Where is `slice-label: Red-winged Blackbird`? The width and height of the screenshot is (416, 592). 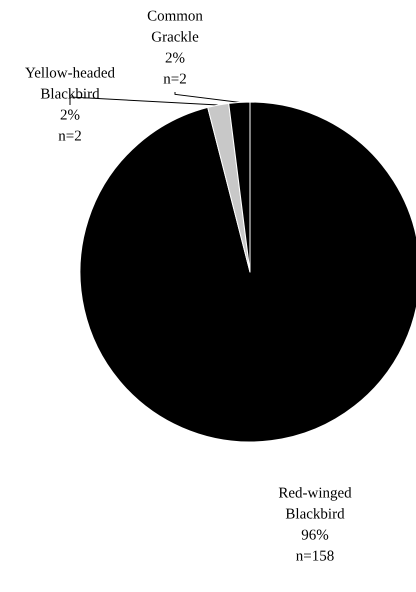 slice-label: Red-winged Blackbird is located at coordinates (315, 504).